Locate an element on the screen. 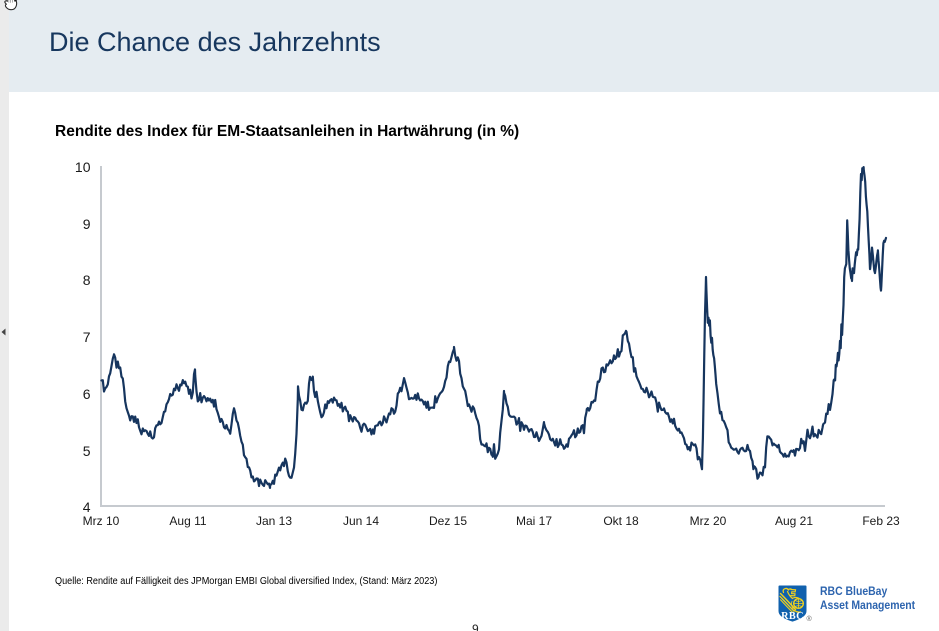 Image resolution: width=939 pixels, height=631 pixels. svg-text: RBC is located at coordinates (792, 616).